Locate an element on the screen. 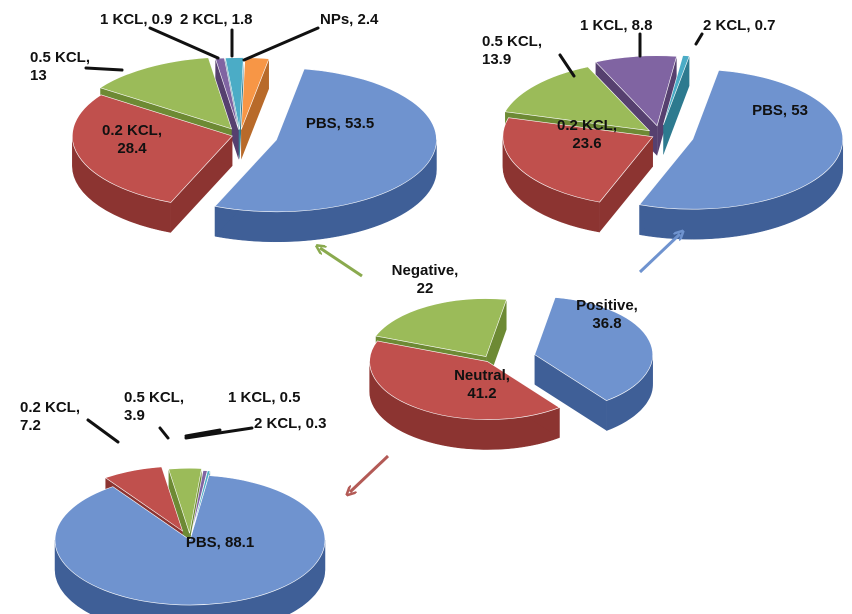 The width and height of the screenshot is (852, 614). data-label-line: 2 KCL, 0.7 is located at coordinates (739, 25).